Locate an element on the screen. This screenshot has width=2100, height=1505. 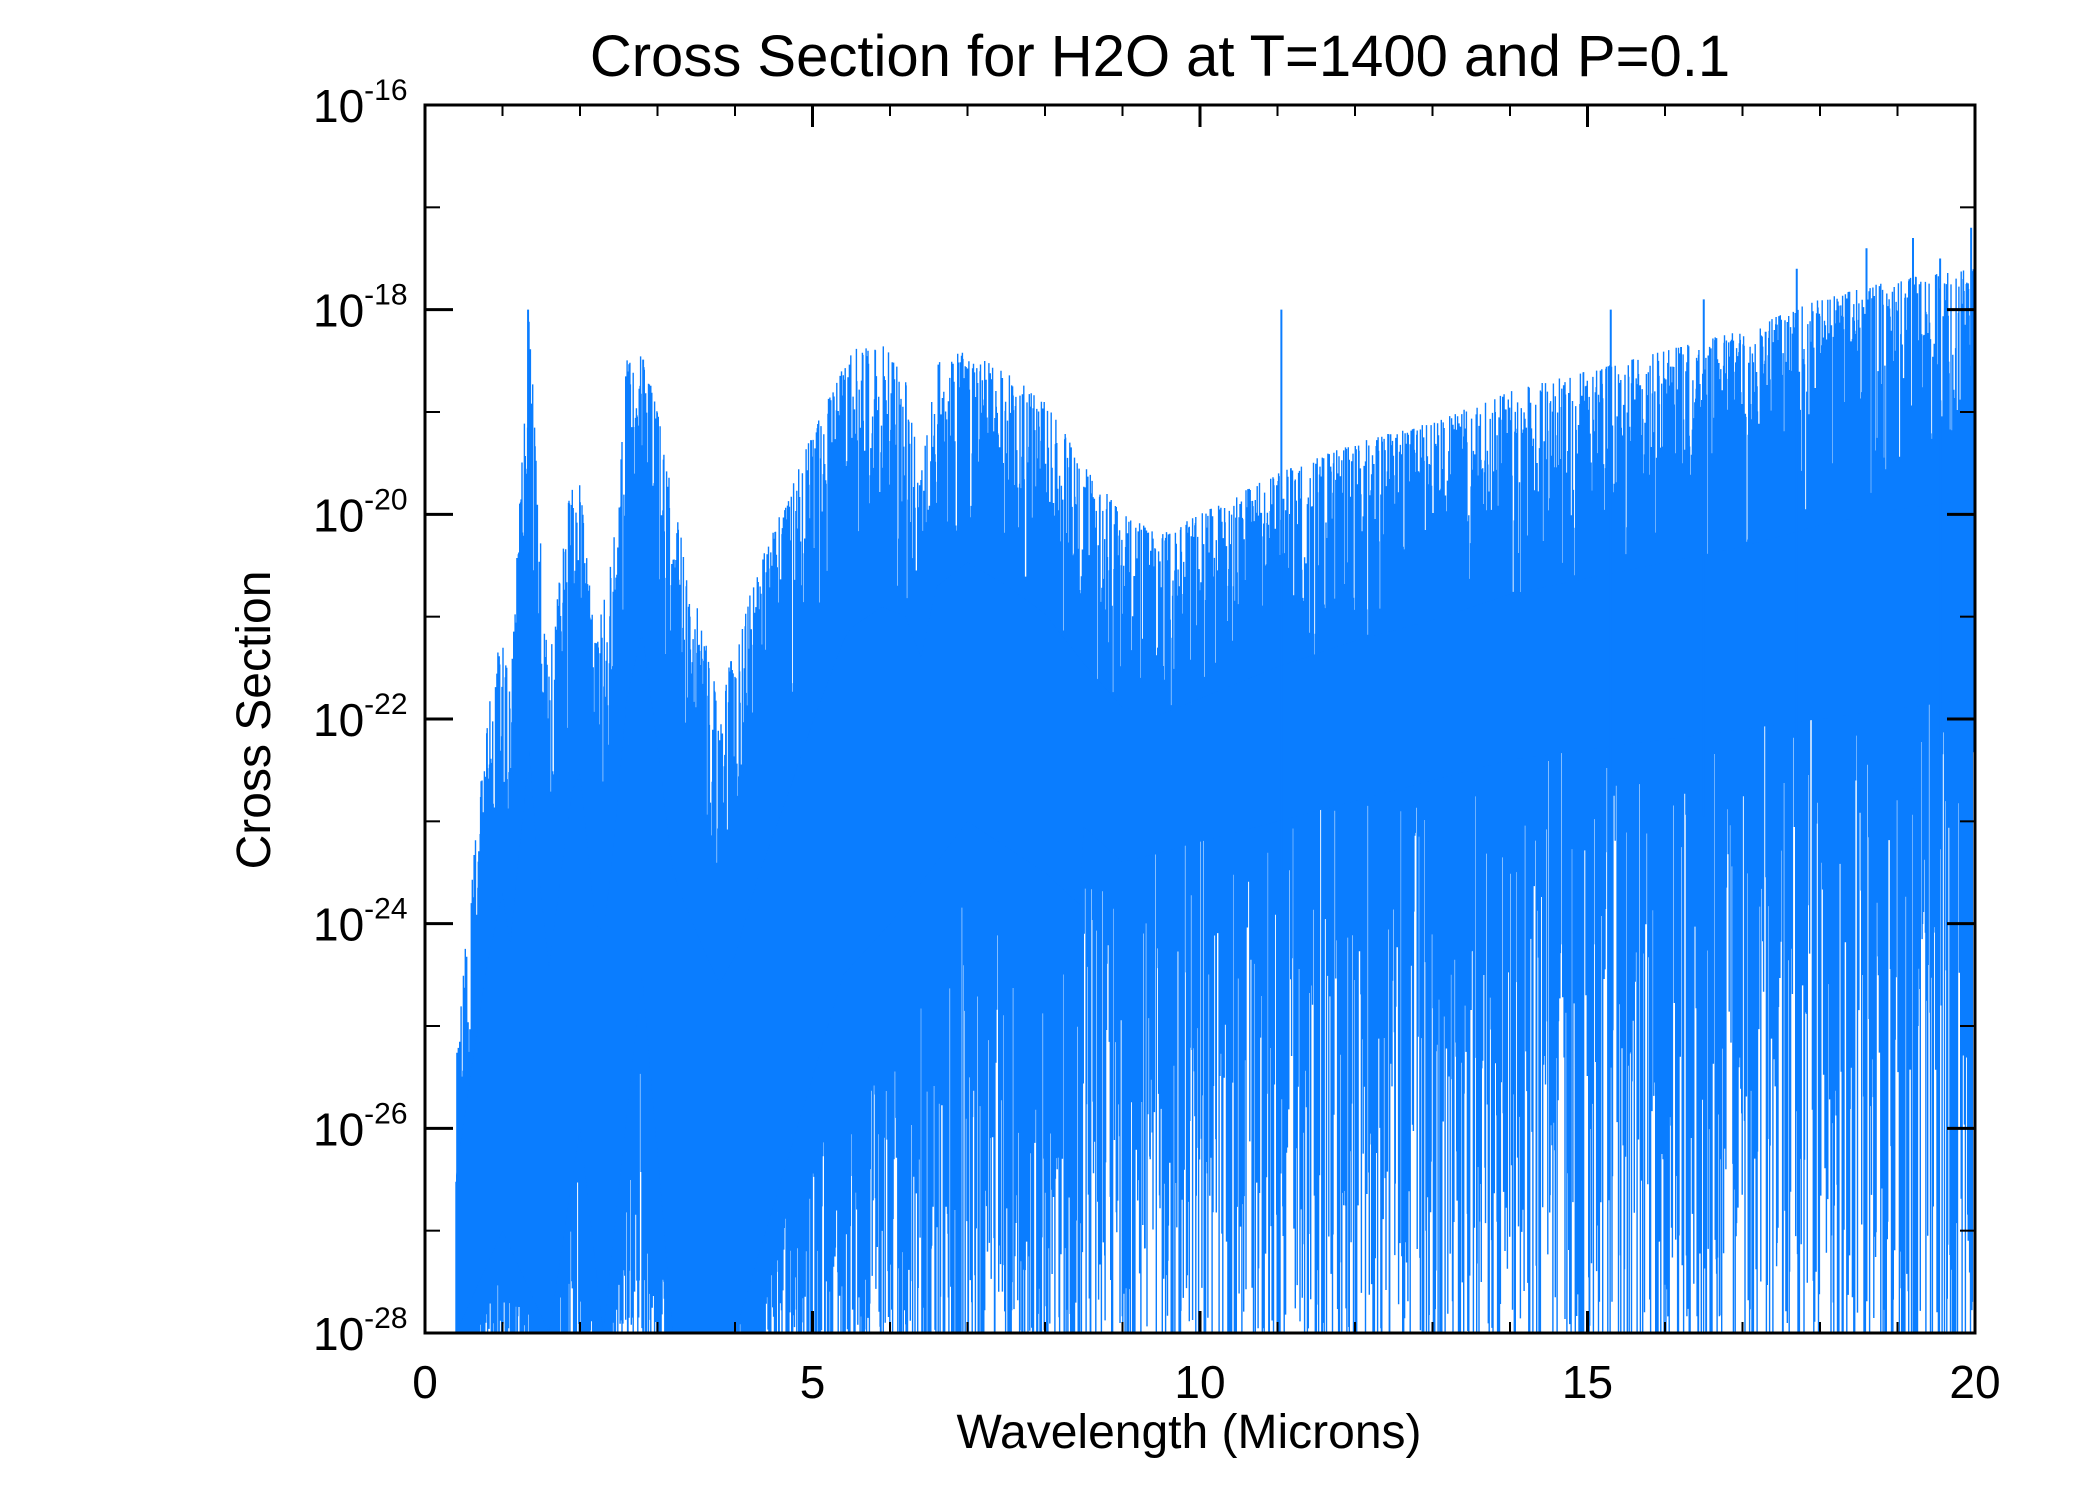
x-axis-label: Wavelength (Microns) is located at coordinates (1188, 1432).